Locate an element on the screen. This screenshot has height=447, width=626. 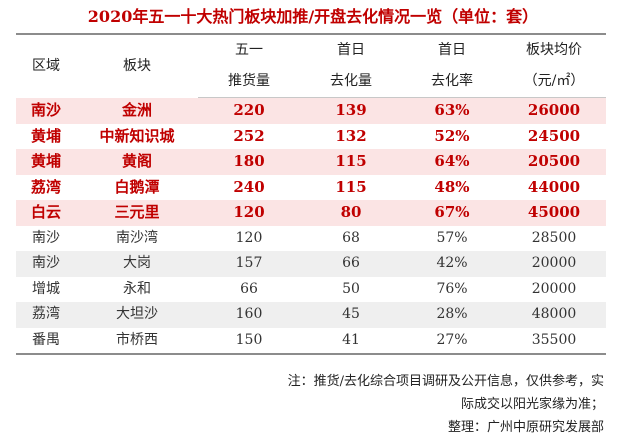
header-price-line1: 板块均价 is located at coordinates (554, 49).